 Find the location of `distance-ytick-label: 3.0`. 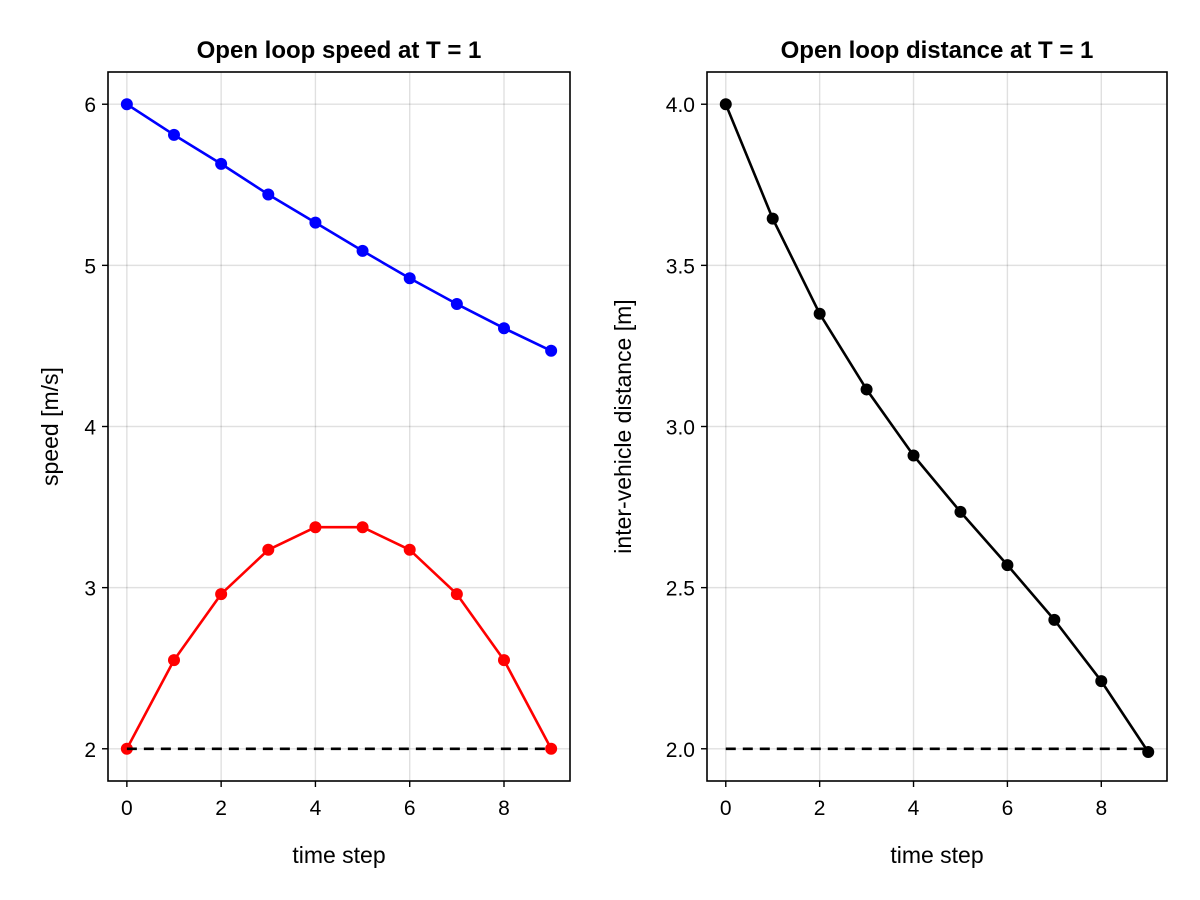

distance-ytick-label: 3.0 is located at coordinates (680, 428).